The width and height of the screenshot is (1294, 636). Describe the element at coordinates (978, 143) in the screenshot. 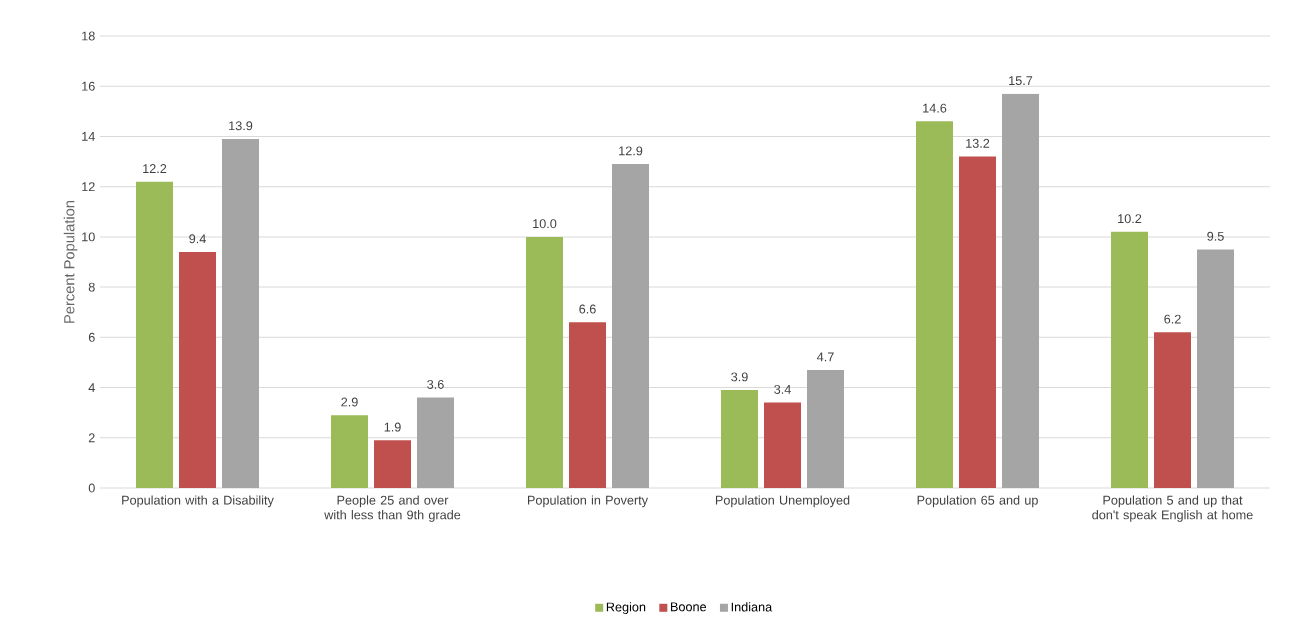

I see `data-label: 13.2` at that location.